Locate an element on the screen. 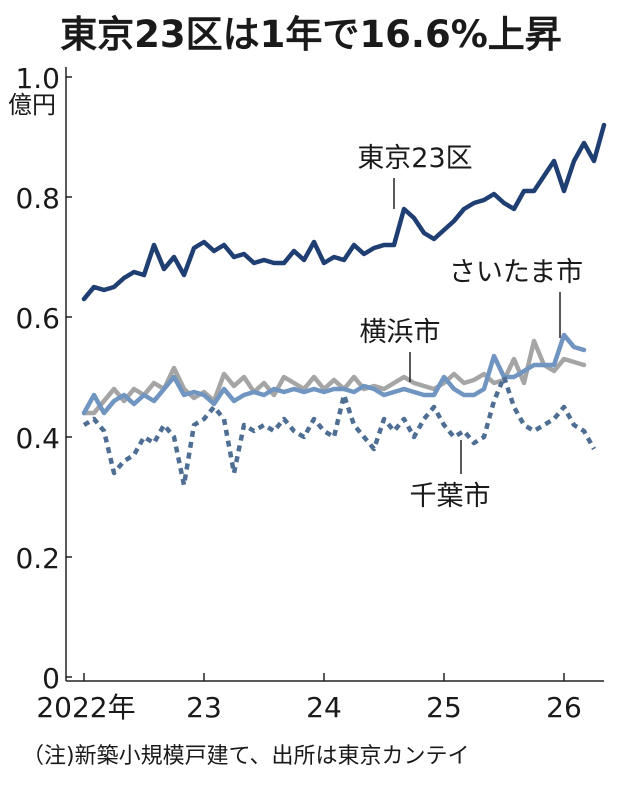 Image resolution: width=622 pixels, height=787 pixels. y-tick-label: 0.2 is located at coordinates (37, 558).